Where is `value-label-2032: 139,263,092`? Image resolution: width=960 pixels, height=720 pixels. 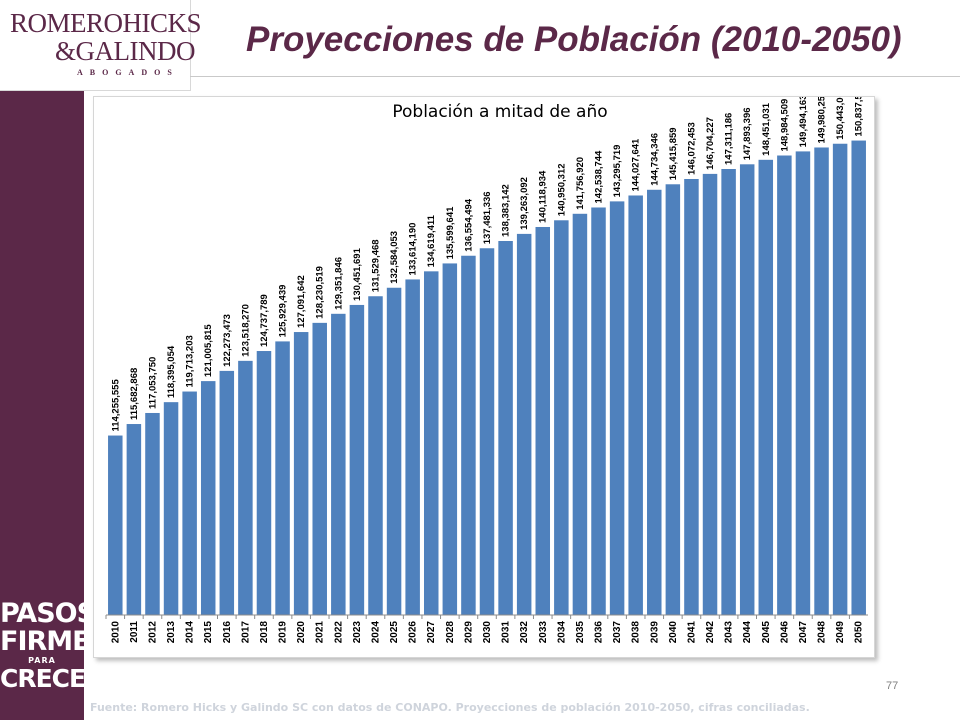
value-label-2032: 139,263,092 is located at coordinates (524, 203).